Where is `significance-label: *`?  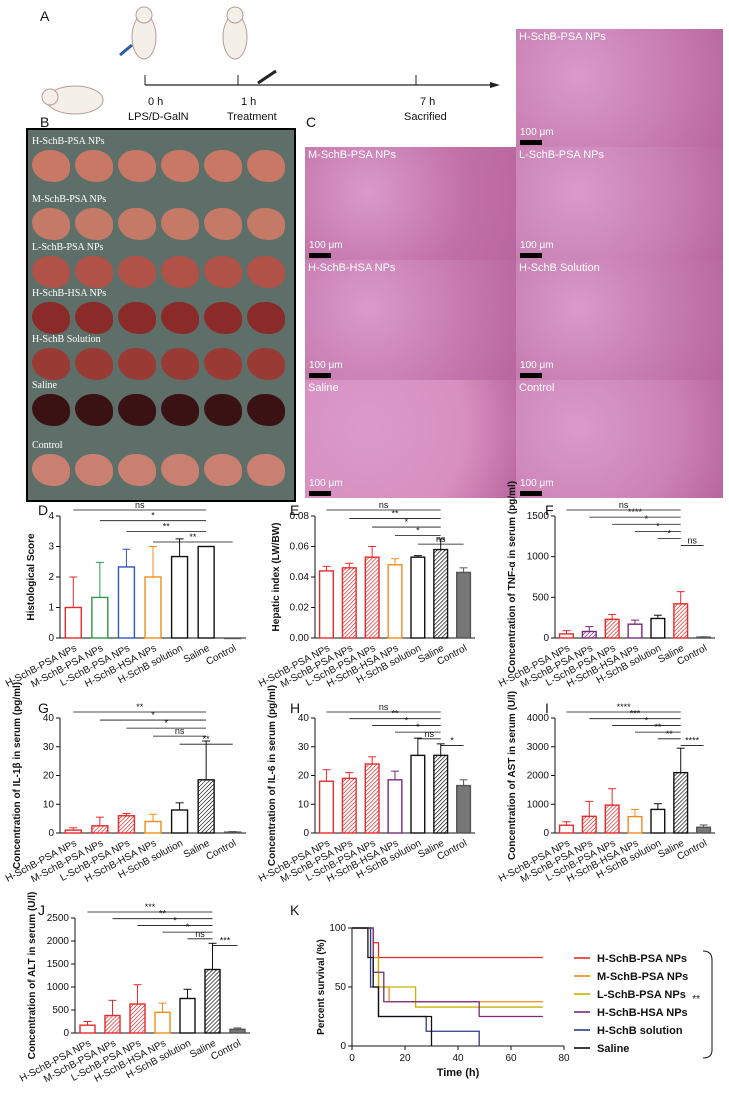 significance-label: * is located at coordinates (167, 723).